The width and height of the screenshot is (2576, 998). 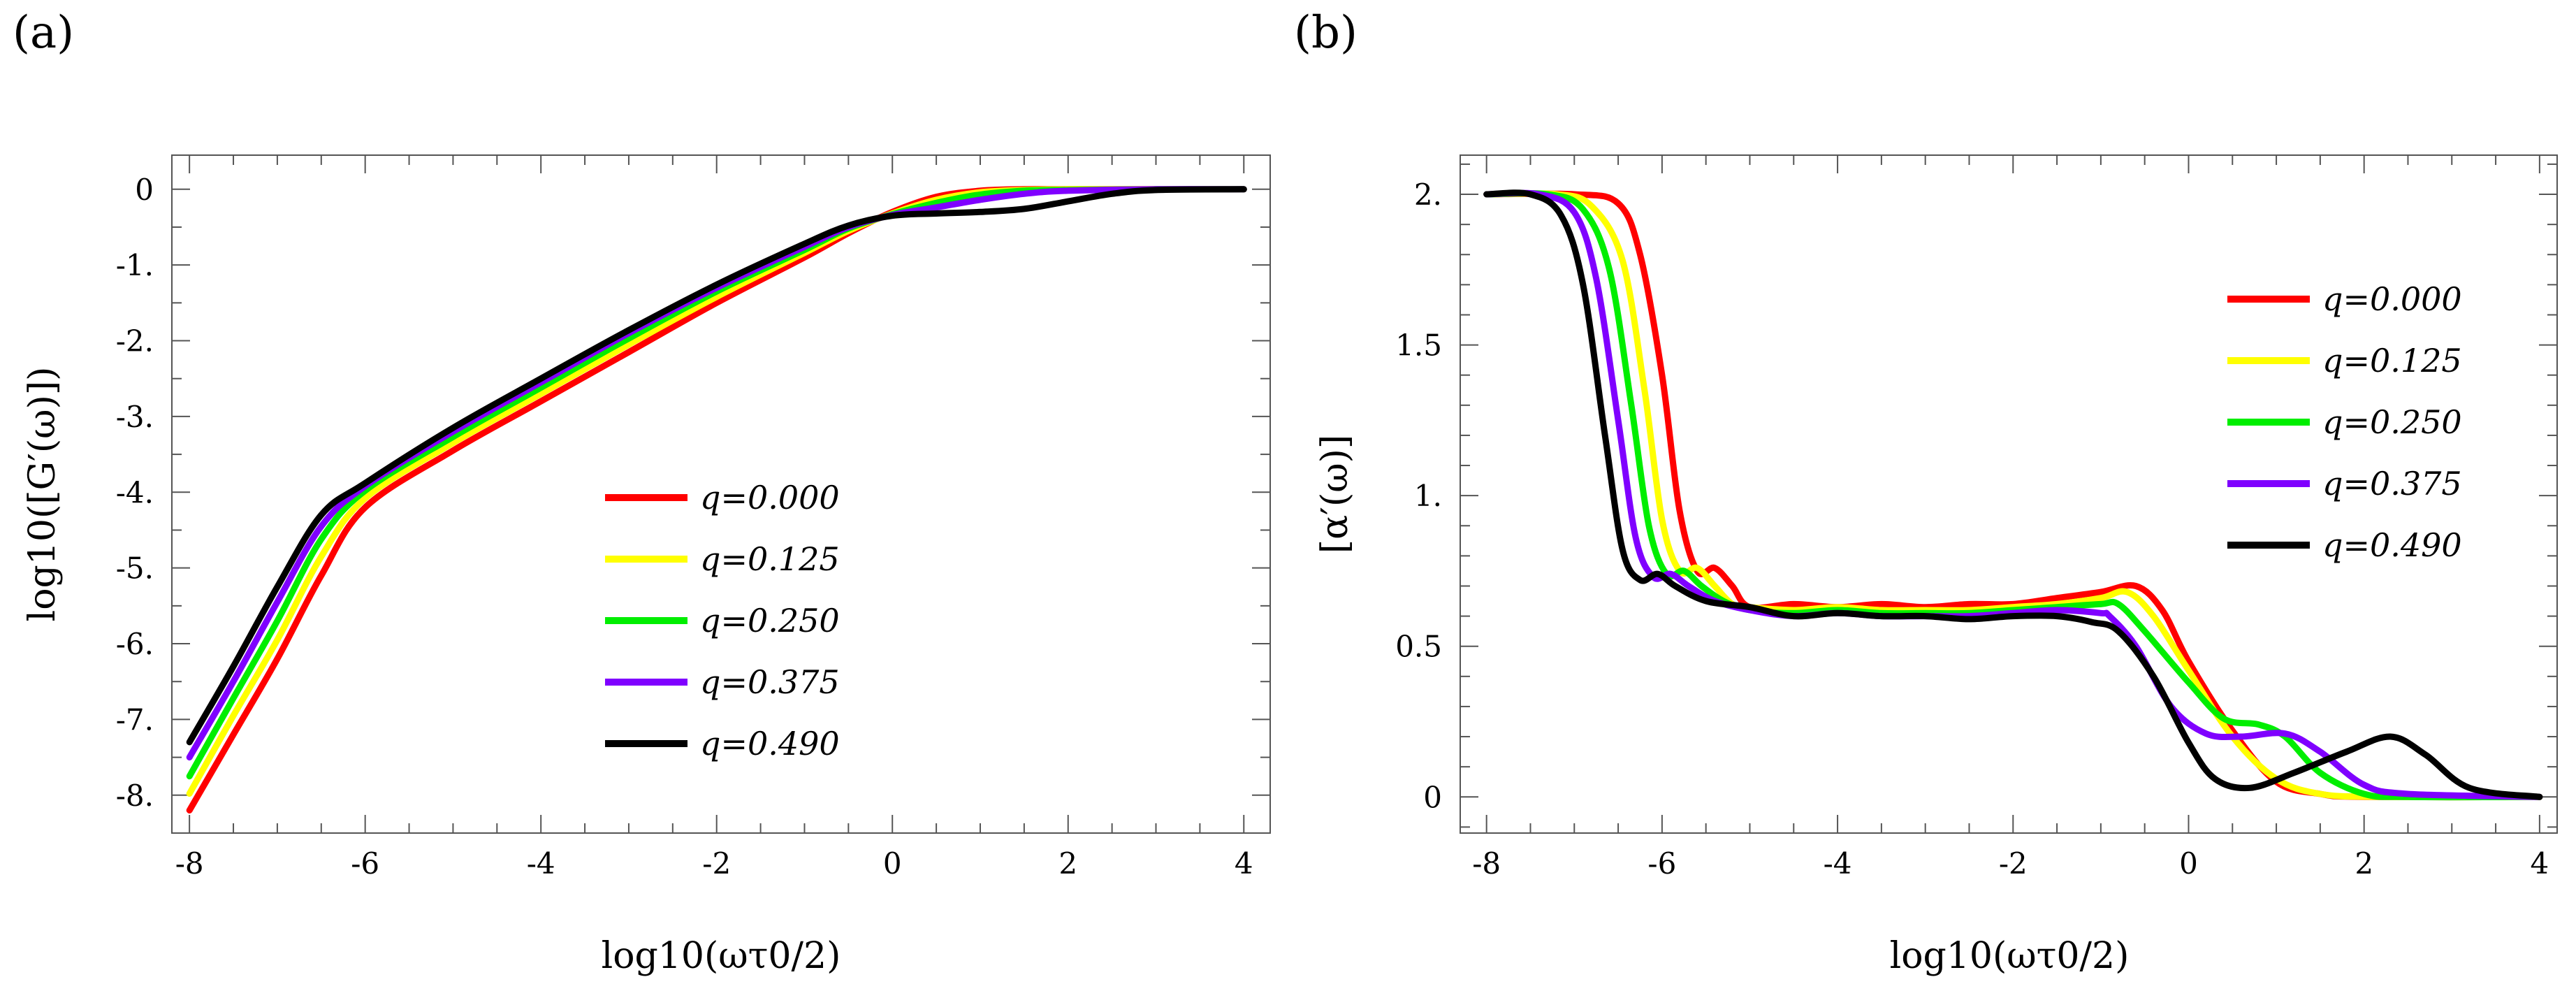 What do you see at coordinates (135, 644) in the screenshot?
I see `y-tick-label: -6.` at bounding box center [135, 644].